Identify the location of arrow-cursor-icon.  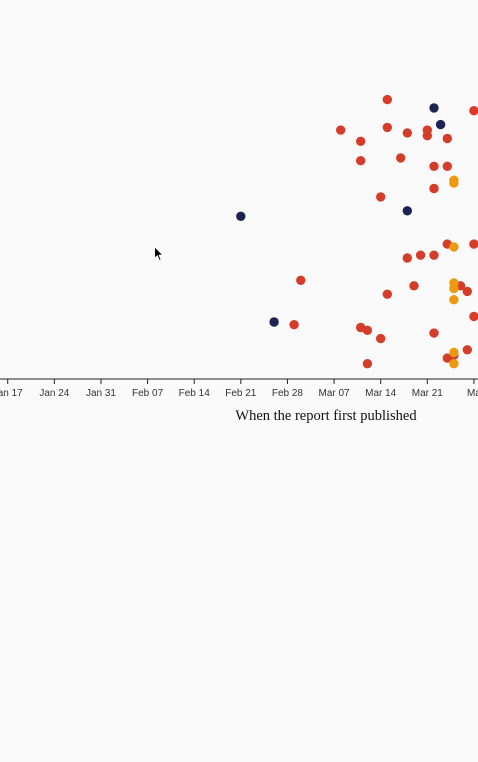
(159, 254).